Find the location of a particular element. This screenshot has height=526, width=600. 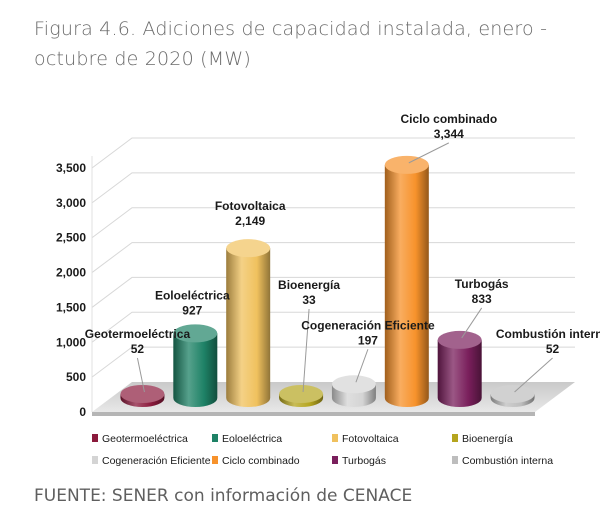

data-label-category: Turbogás is located at coordinates (482, 284).